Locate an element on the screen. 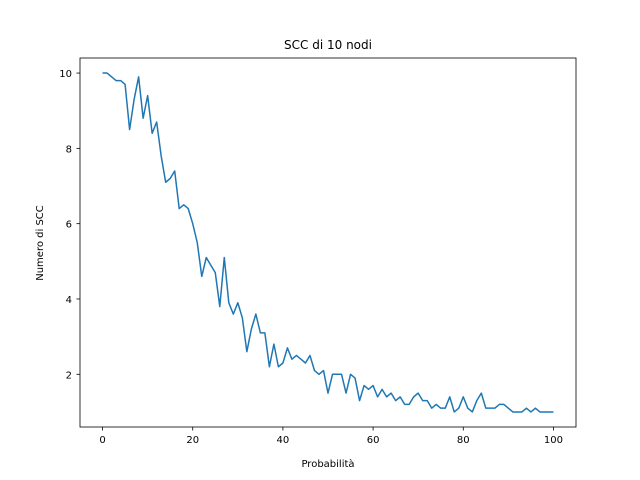 The width and height of the screenshot is (640, 480). x-axis-ticks: 0 20 40 60 80 100 is located at coordinates (331, 436).